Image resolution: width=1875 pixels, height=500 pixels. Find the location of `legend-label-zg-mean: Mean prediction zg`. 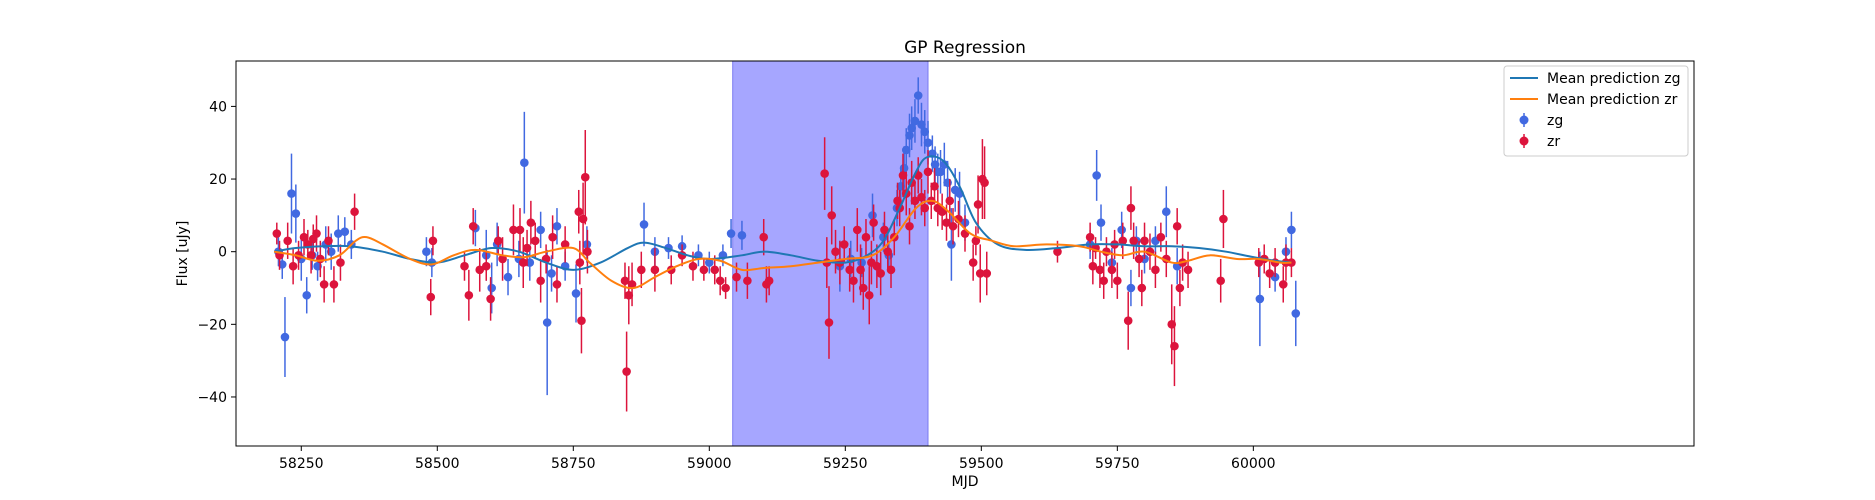

legend-label-zg-mean: Mean prediction zg is located at coordinates (1614, 79).